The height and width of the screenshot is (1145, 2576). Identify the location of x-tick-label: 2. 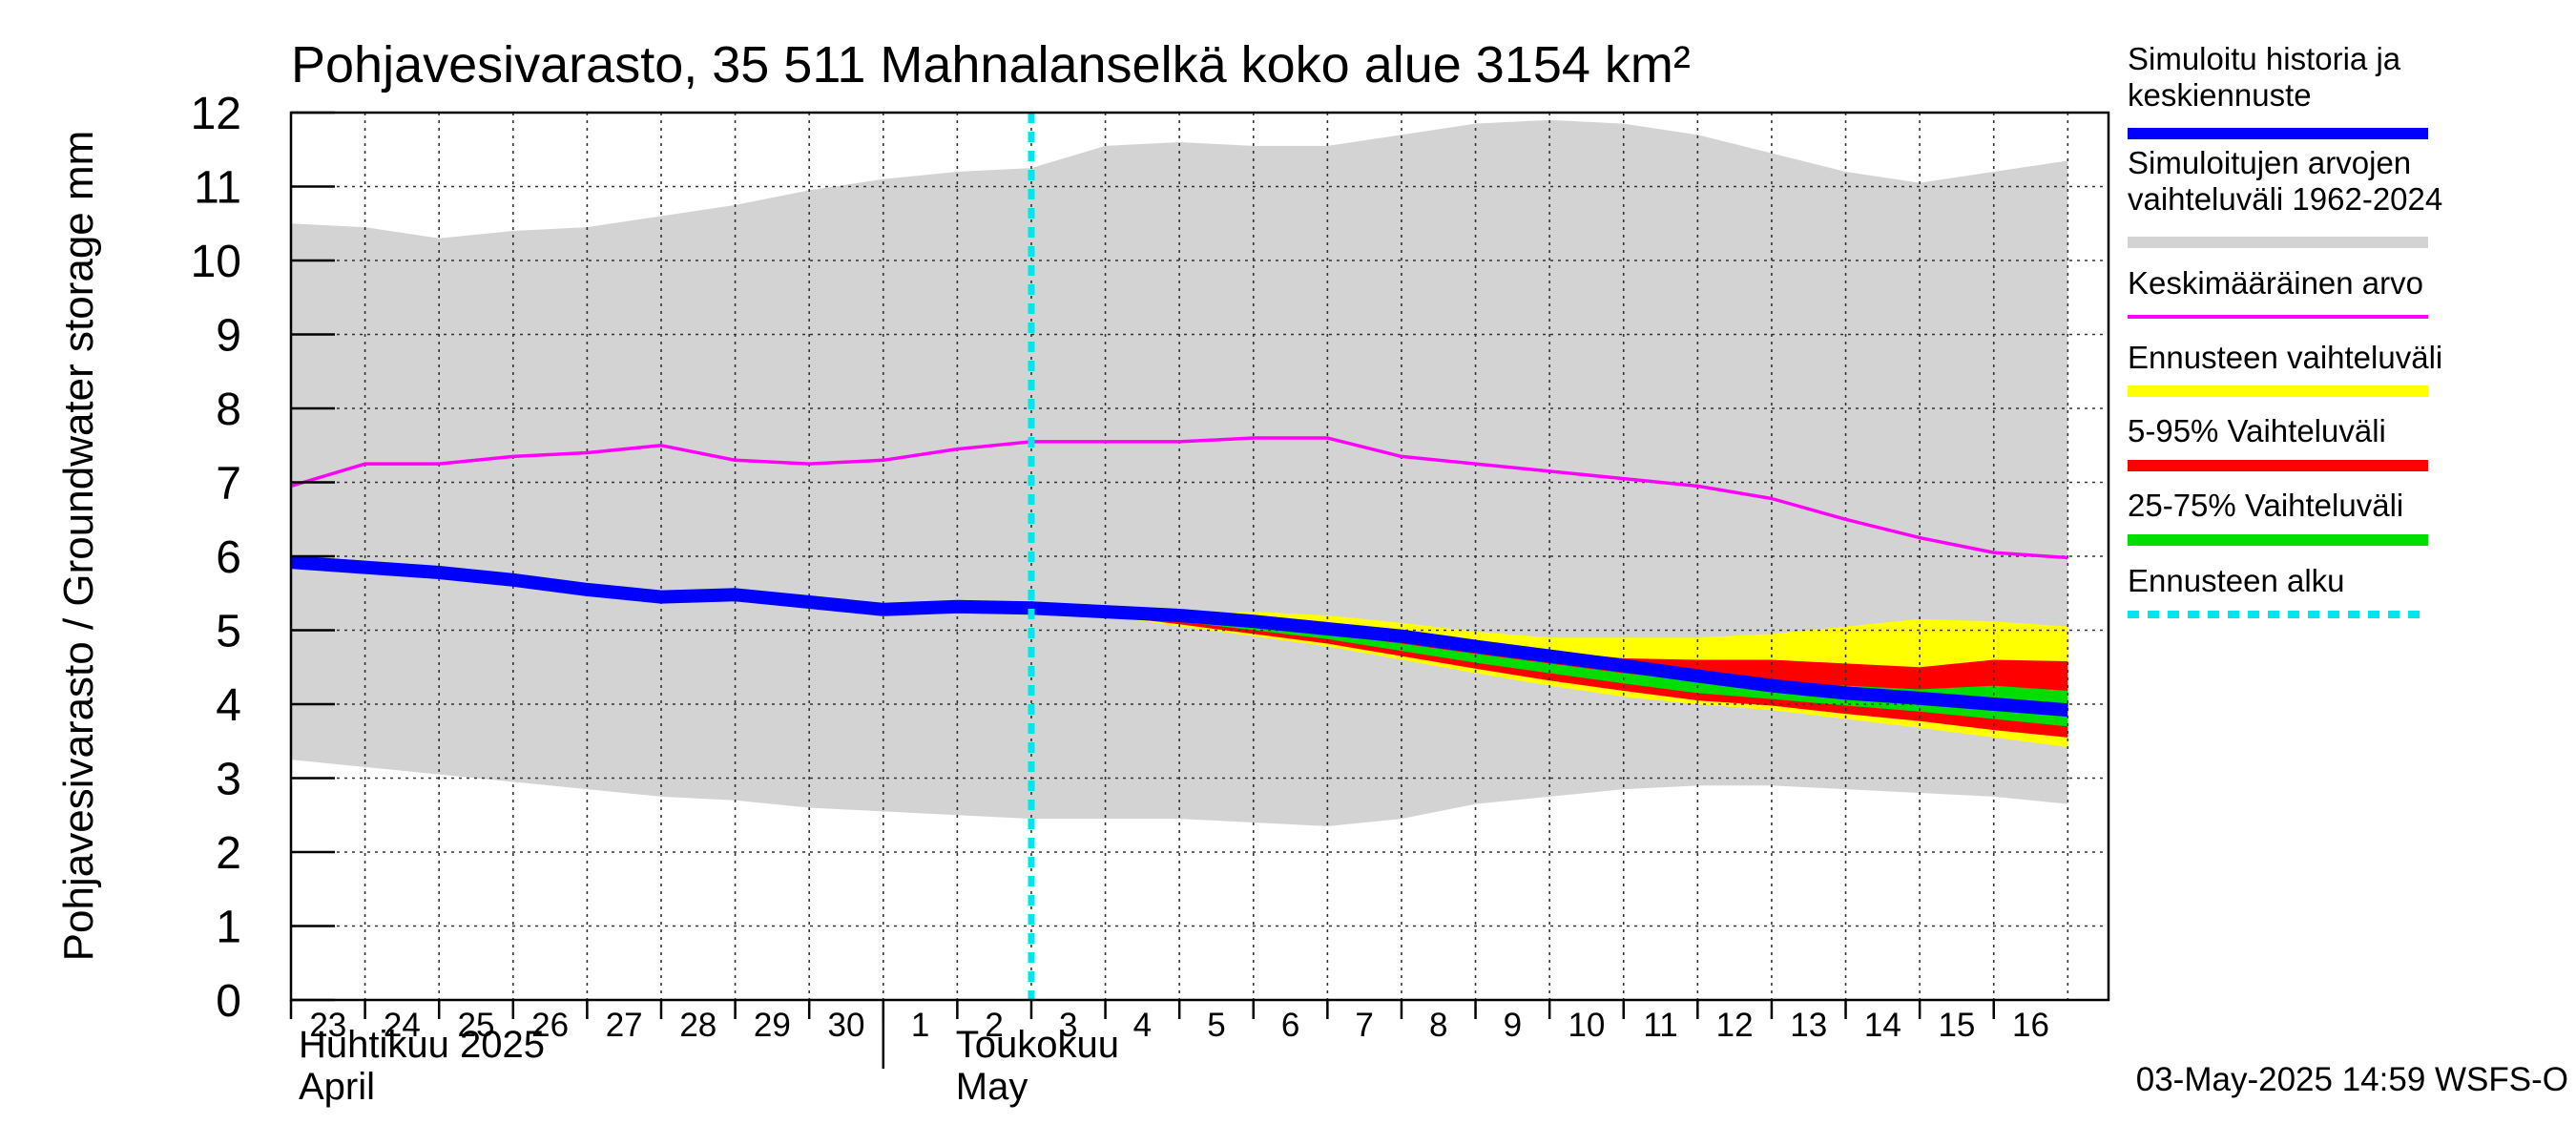
(994, 1025).